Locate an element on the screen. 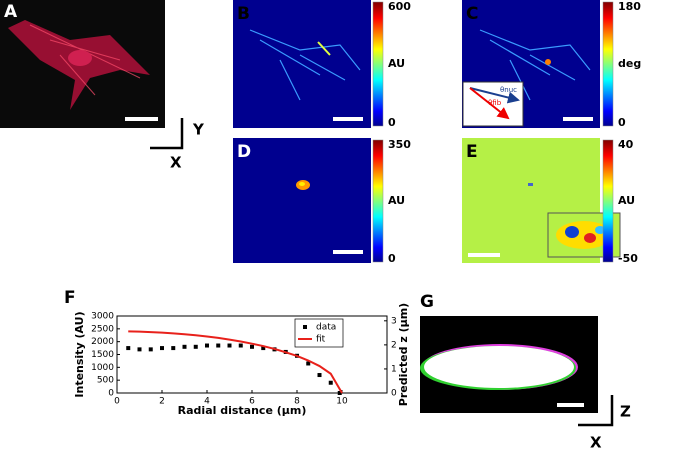 Image resolution: width=675 pixels, height=456 pixels. panel-label: A is located at coordinates (11, 12).